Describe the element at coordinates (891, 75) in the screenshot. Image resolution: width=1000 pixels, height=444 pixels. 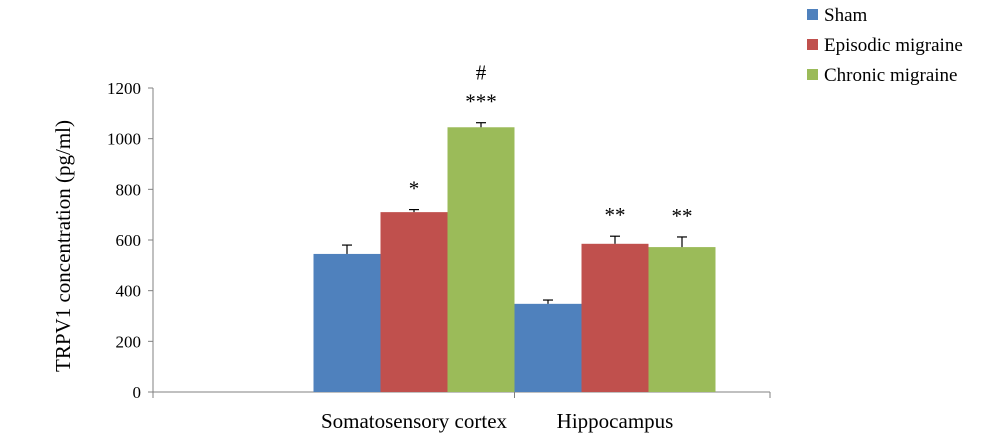
I see `legend-label: Chronic migraine` at that location.